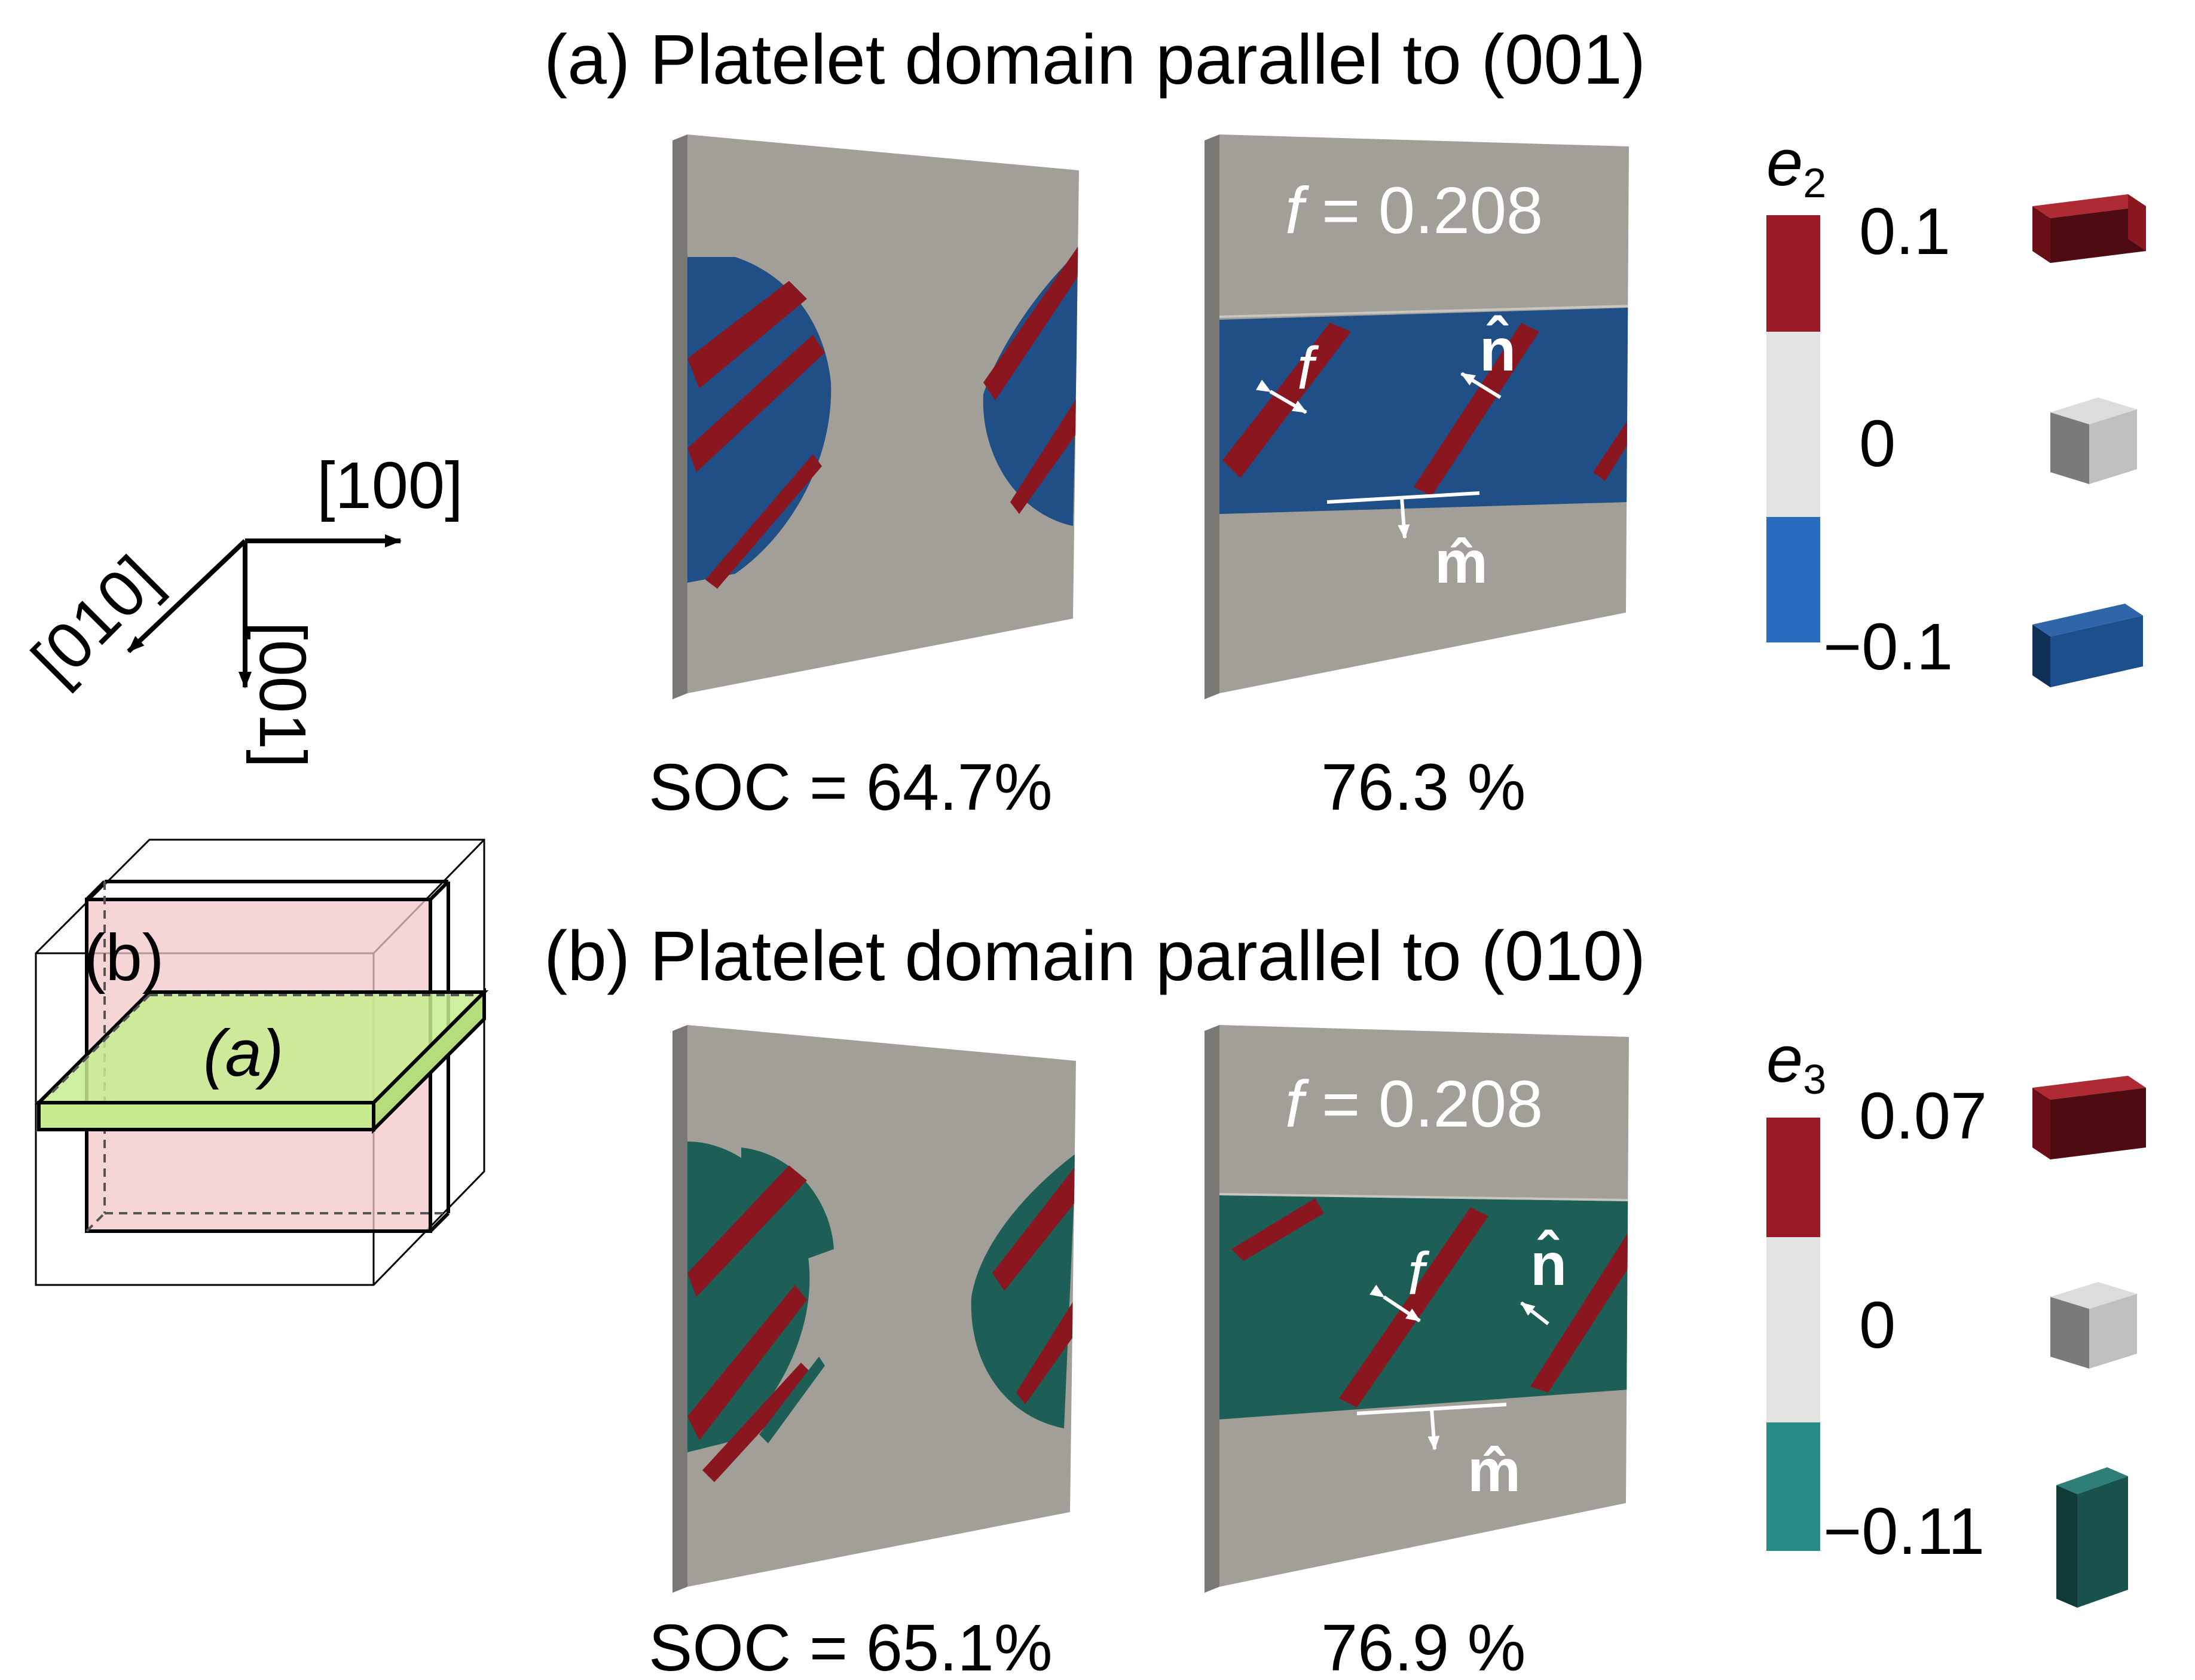 The width and height of the screenshot is (2195, 1680). What do you see at coordinates (1793, 273) in the screenshot?
I see `colorbar-a-high` at bounding box center [1793, 273].